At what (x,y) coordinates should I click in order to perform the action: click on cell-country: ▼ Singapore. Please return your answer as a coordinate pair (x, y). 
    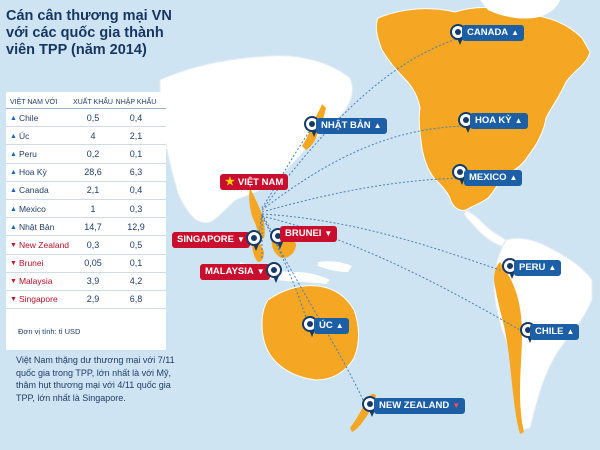
    Looking at the image, I should click on (39, 299).